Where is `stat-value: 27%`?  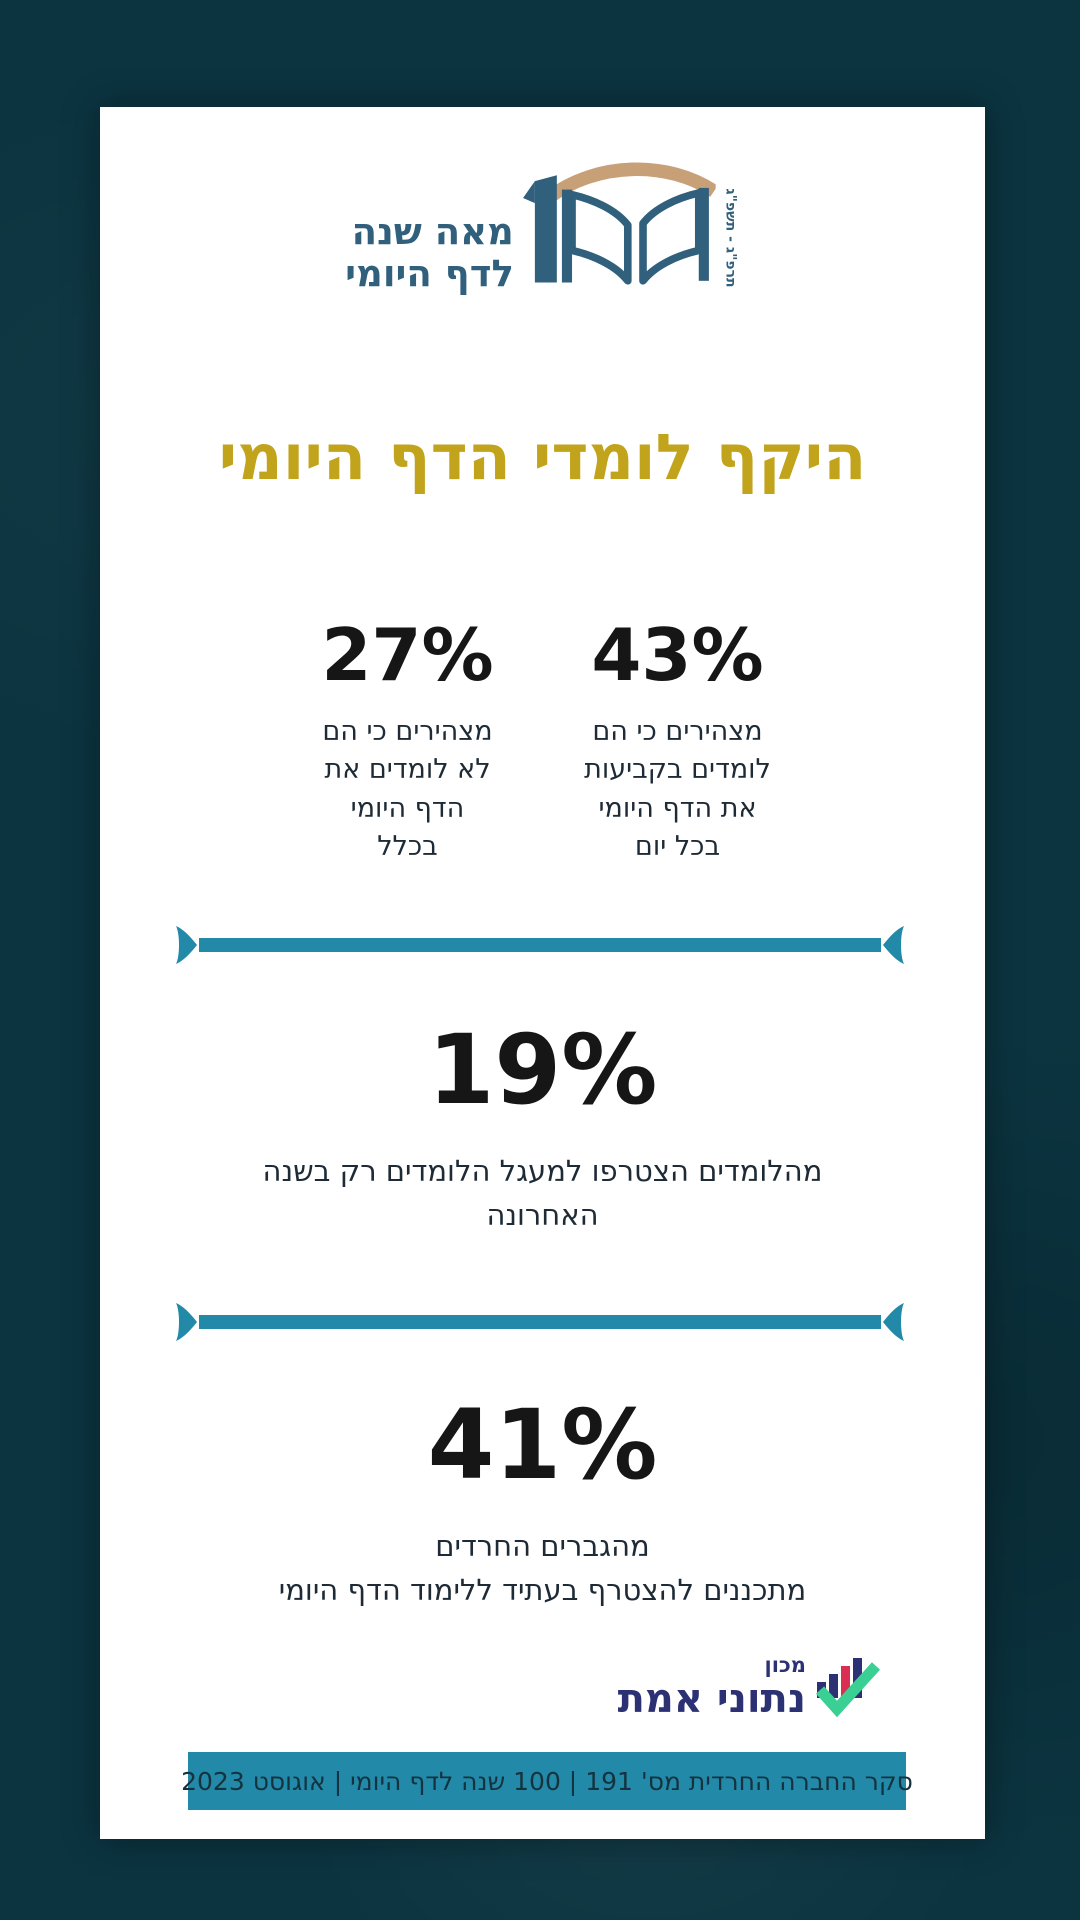
stat-value: 27% is located at coordinates (407, 655).